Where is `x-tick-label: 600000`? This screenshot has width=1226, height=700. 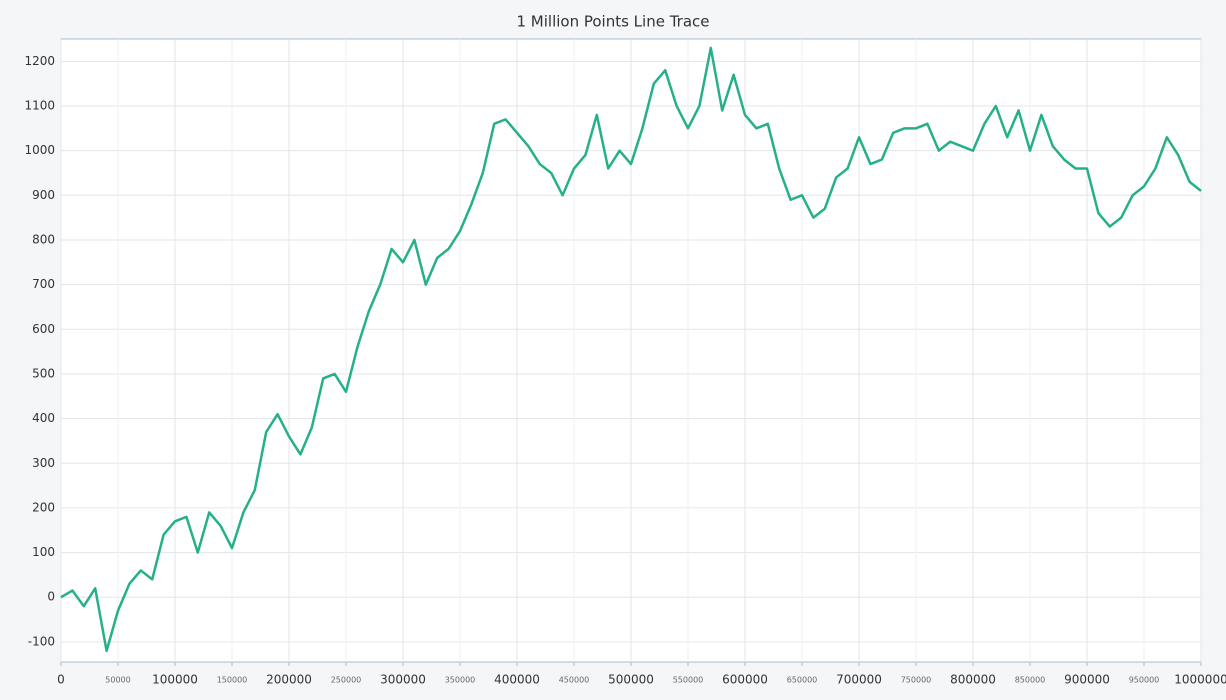 x-tick-label: 600000 is located at coordinates (745, 680).